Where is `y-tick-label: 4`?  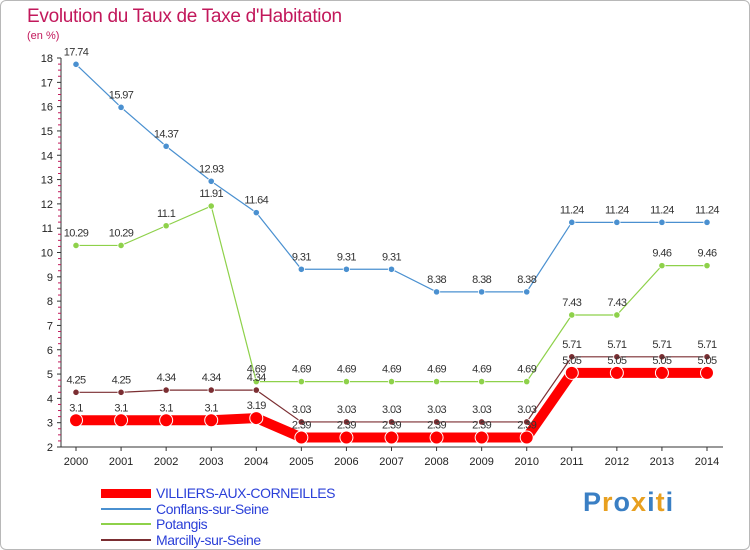
y-tick-label: 4 is located at coordinates (50, 399).